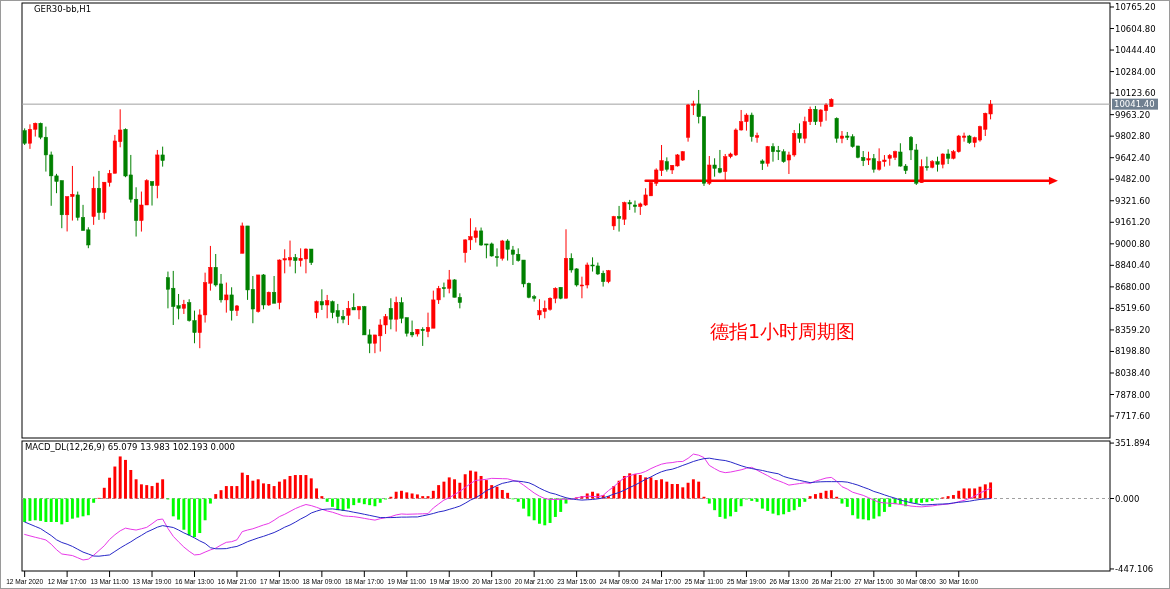 This screenshot has width=1170, height=589. What do you see at coordinates (1135, 71) in the screenshot?
I see `y-tick-label: 10284.00` at bounding box center [1135, 71].